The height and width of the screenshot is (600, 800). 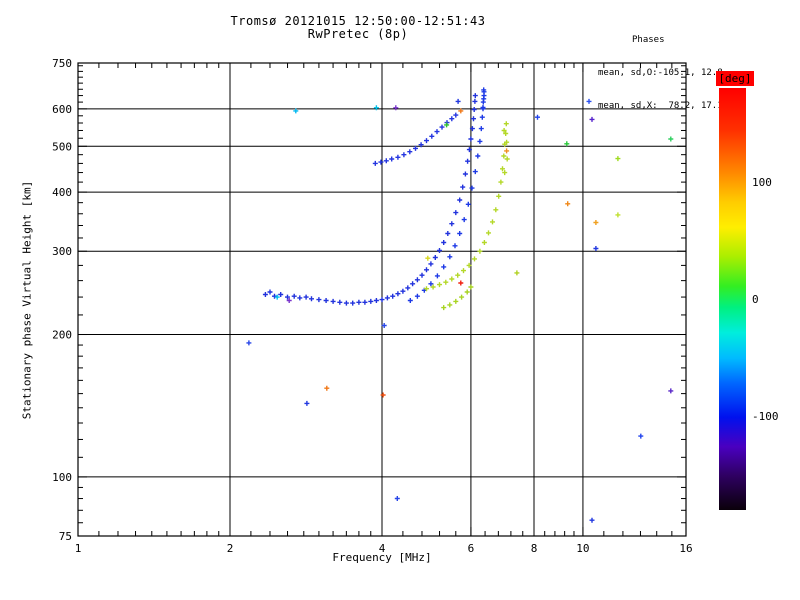 I want to click on y-tick-label: 600, so click(x=62, y=109).